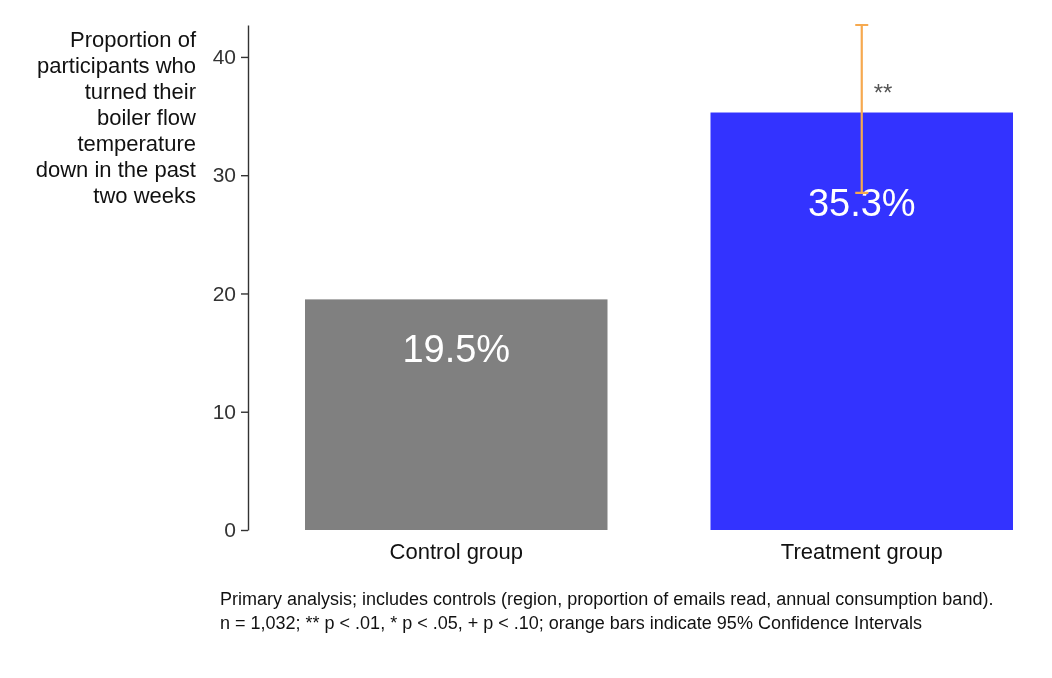 This screenshot has width=1052, height=678. I want to click on y-axis-title: Proportion of participants who turned their boiler flow temperature down in the past two weeks, so click(115, 118).